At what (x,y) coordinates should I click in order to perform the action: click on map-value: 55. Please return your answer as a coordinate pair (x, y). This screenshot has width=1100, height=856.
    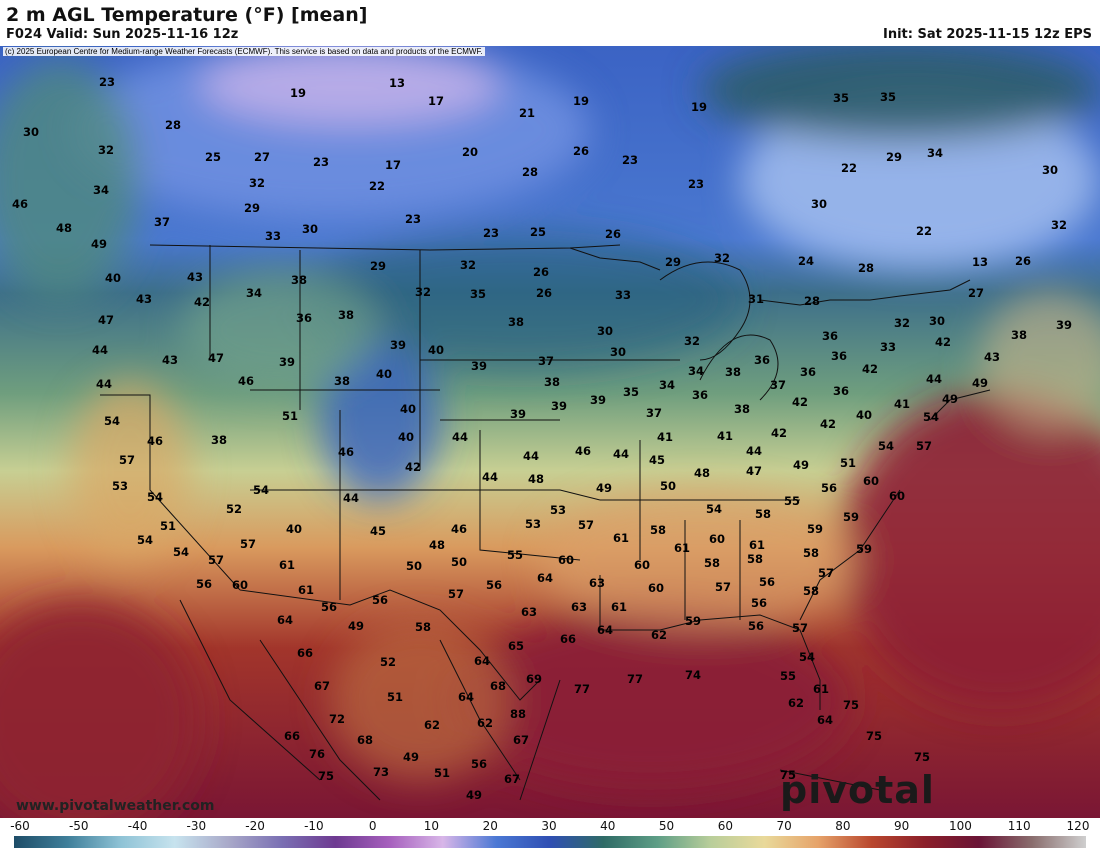
    Looking at the image, I should click on (792, 501).